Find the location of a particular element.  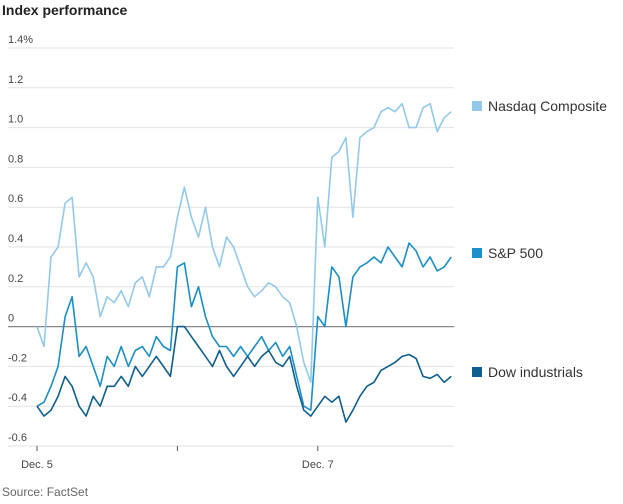

series-line is located at coordinates (244, 374).